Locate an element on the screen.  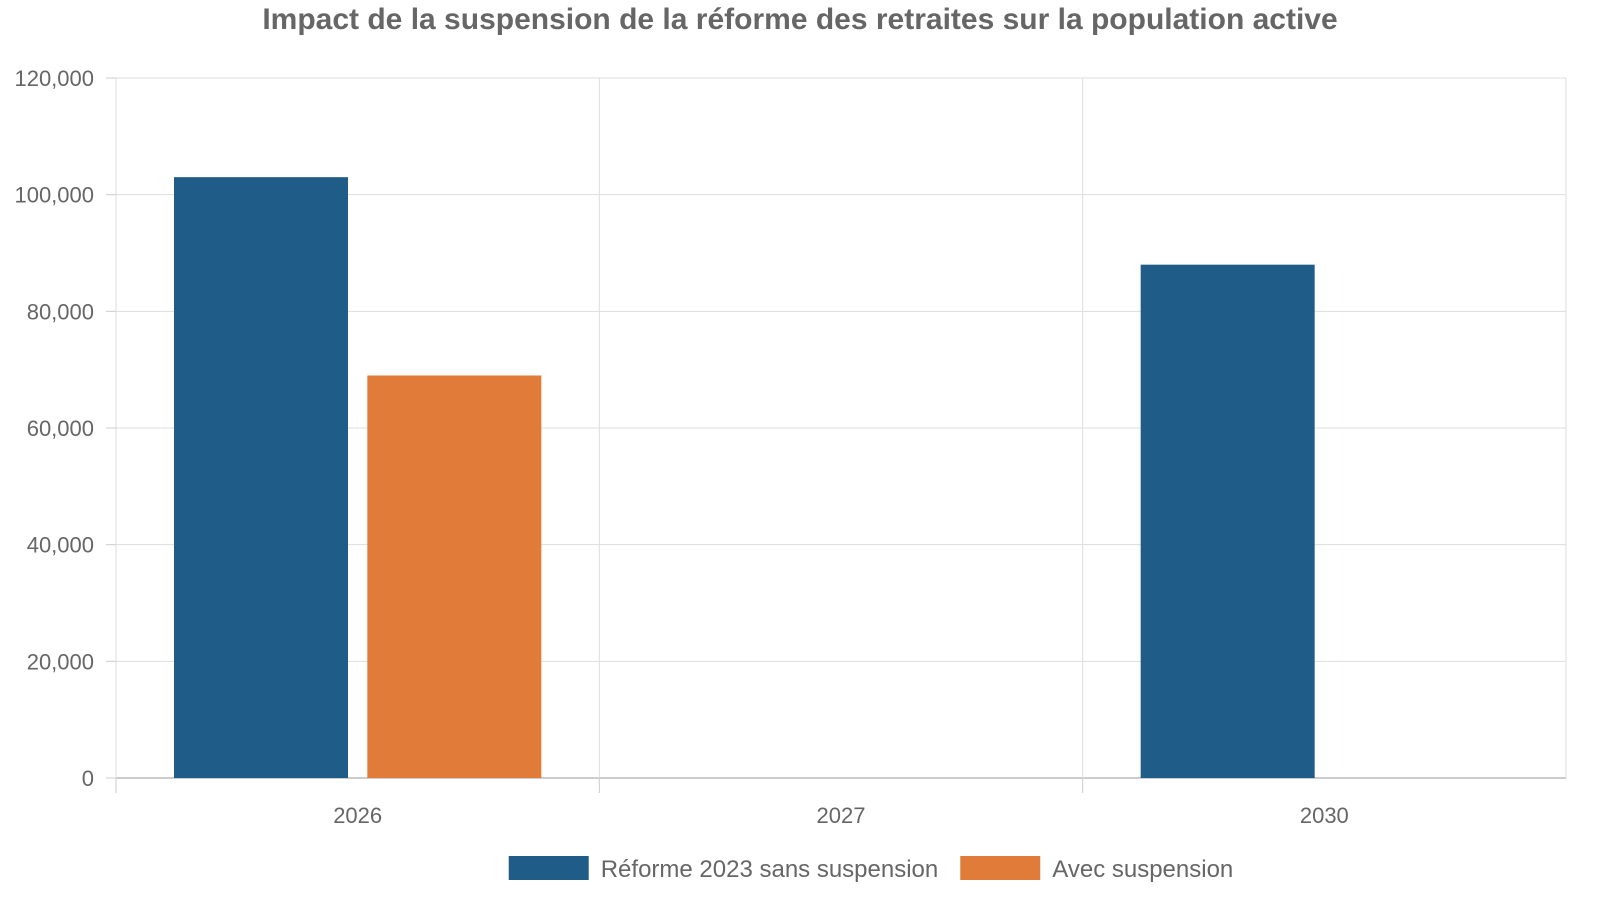
y-tick-label: 0 is located at coordinates (88, 778).